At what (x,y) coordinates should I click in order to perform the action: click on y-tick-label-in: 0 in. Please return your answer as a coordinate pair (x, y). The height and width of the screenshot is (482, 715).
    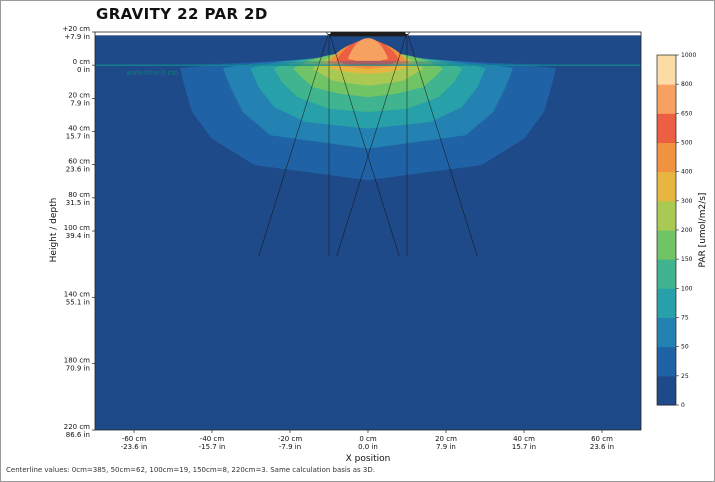
    Looking at the image, I should click on (83, 70).